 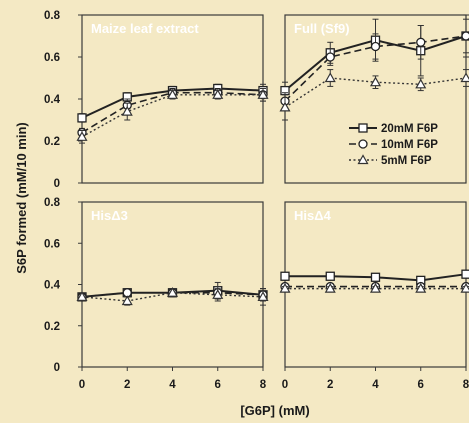 I want to click on panel-title: Full (Sf9), so click(x=322, y=28).